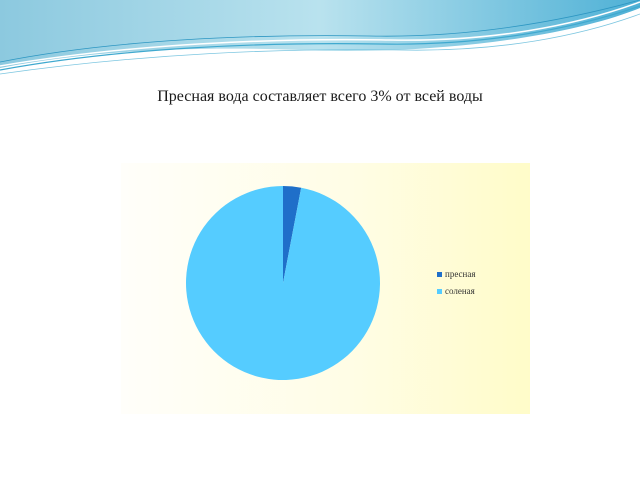 This screenshot has height=480, width=640. Describe the element at coordinates (460, 274) in the screenshot. I see `legend-label: пресная` at that location.